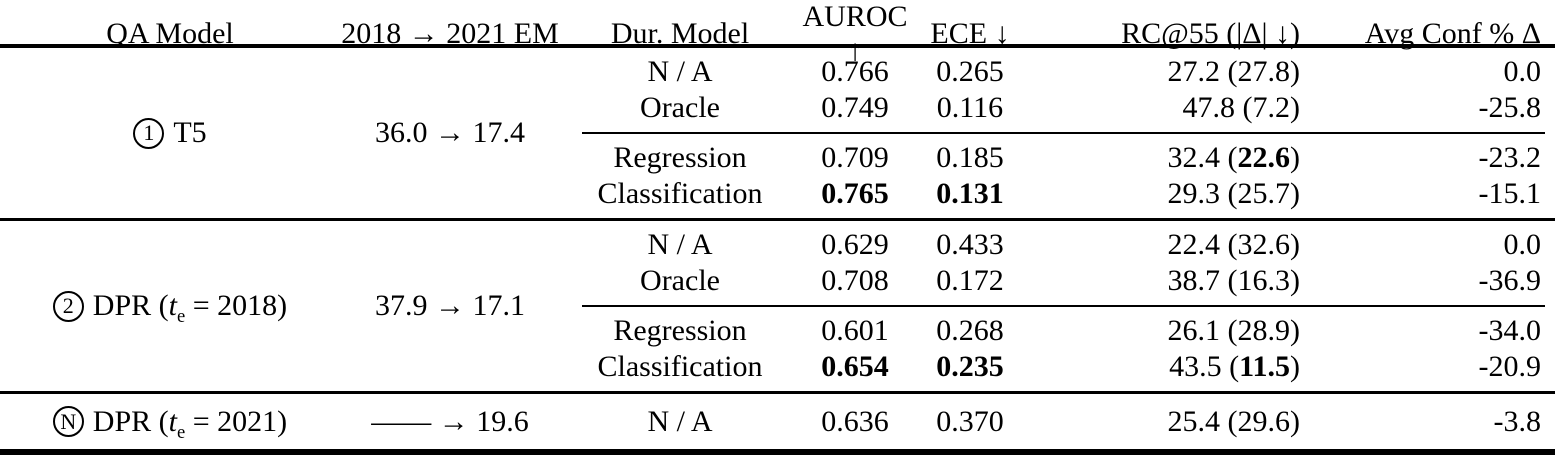  Describe the element at coordinates (855, 193) in the screenshot. I see `auroc-cell: 0.765` at that location.